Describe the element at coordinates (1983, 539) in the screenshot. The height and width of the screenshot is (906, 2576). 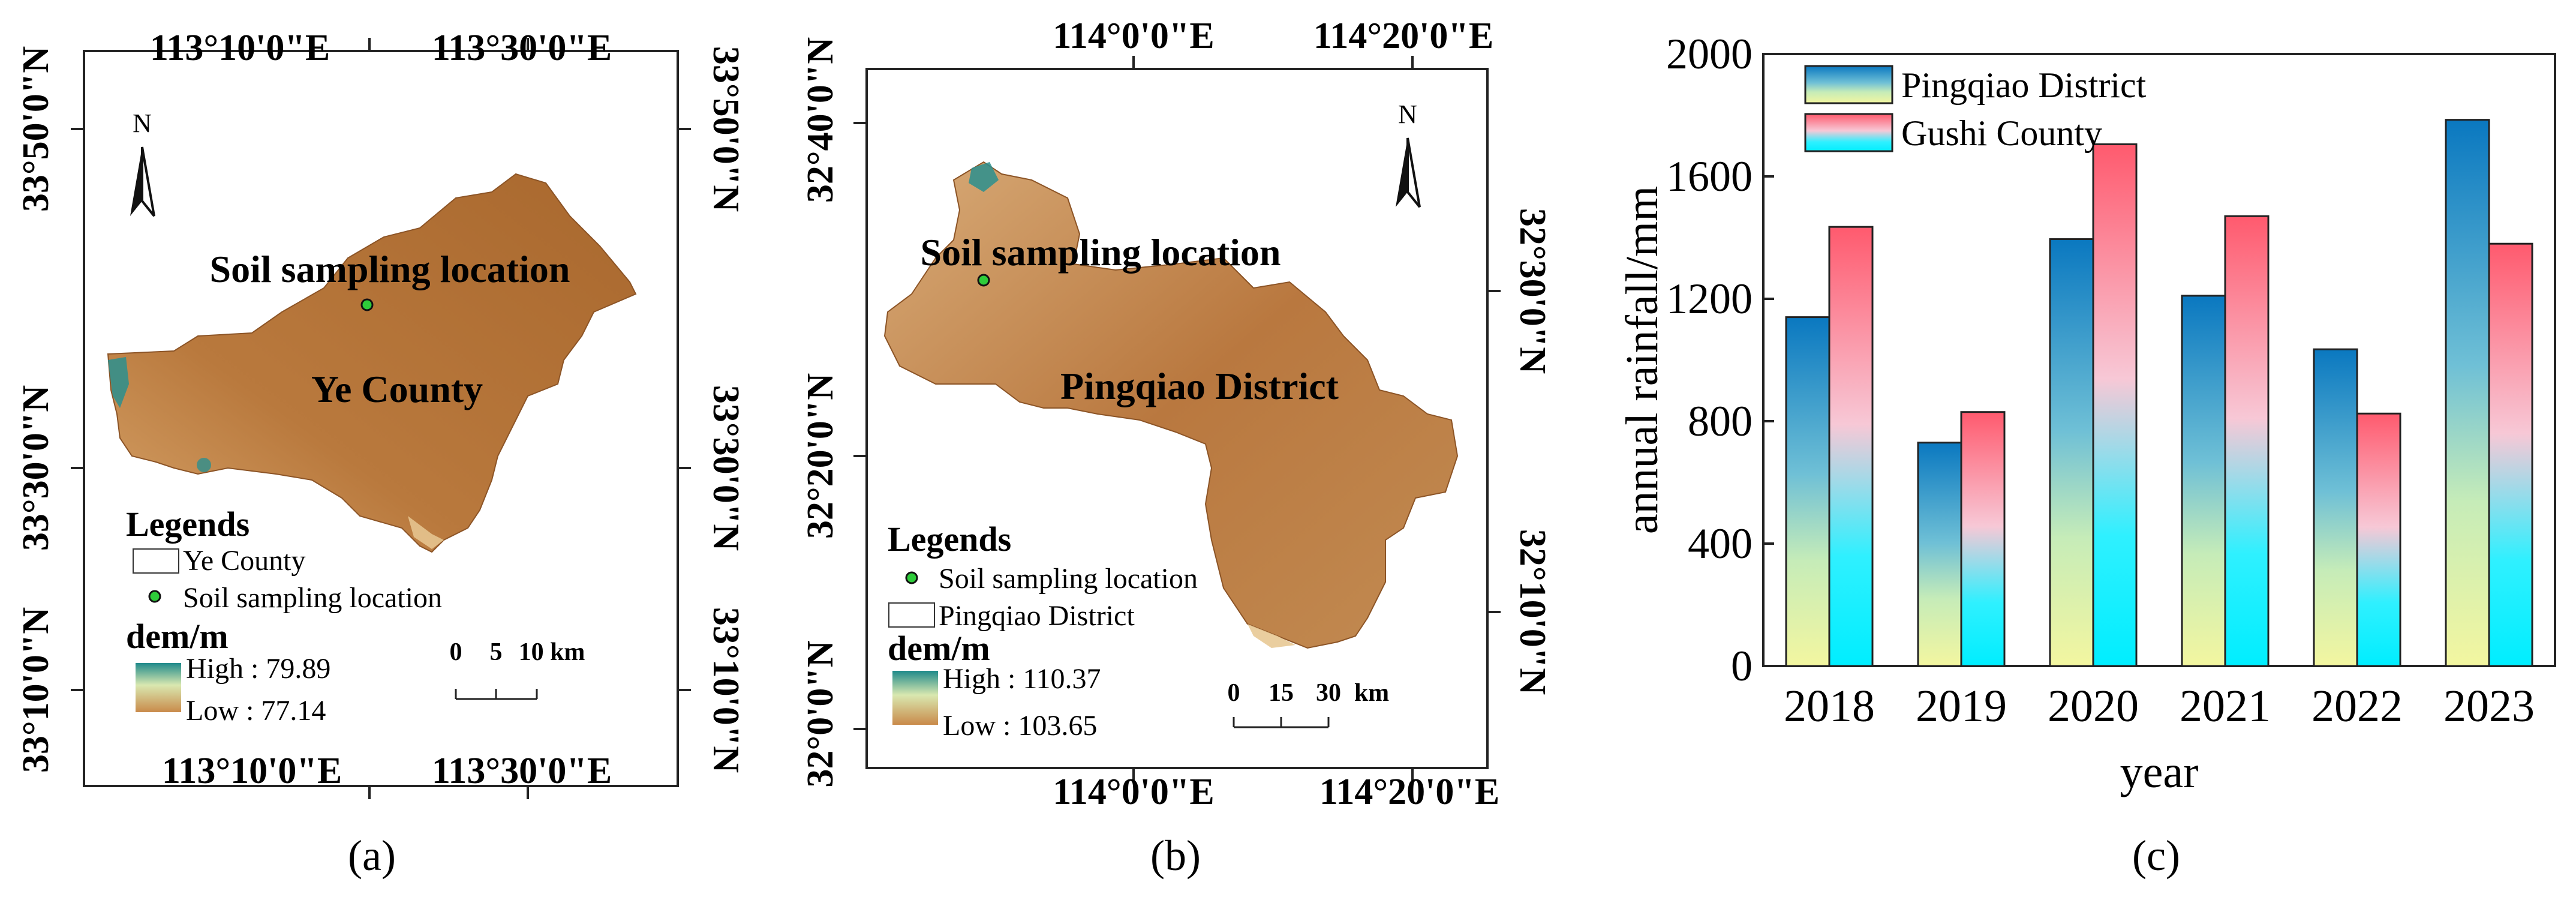
I see `bar-gushi-2019` at that location.